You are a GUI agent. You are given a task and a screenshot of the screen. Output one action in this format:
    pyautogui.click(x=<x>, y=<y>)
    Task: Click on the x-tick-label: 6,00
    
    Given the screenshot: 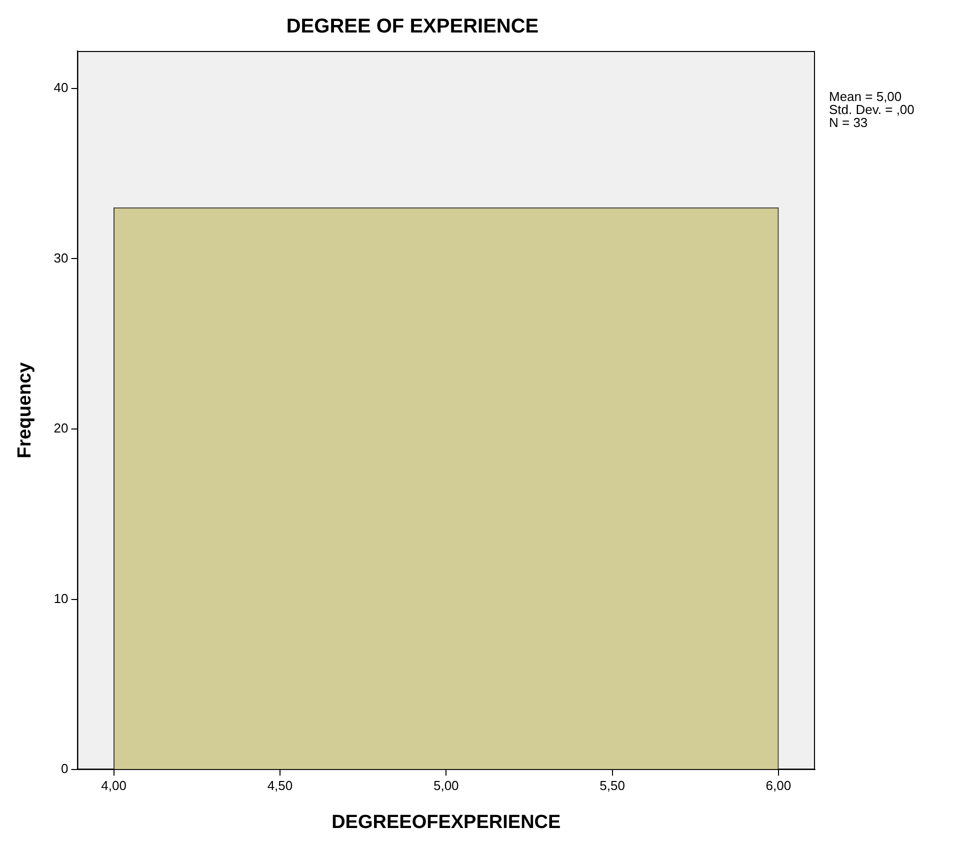 What is the action you would take?
    pyautogui.click(x=779, y=785)
    